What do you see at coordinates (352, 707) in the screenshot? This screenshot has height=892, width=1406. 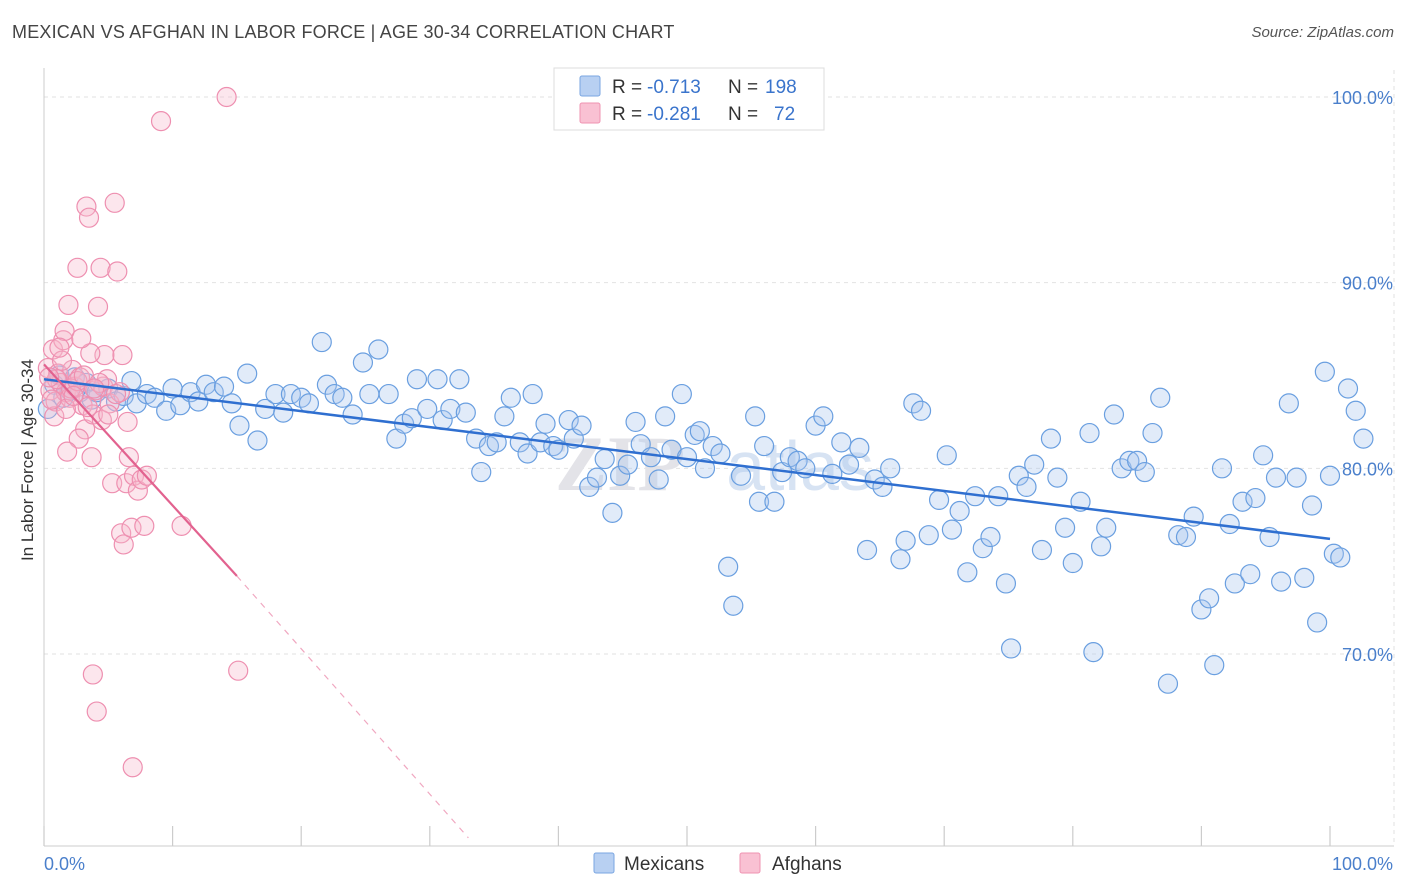 I see `afghans-trend-extension` at bounding box center [352, 707].